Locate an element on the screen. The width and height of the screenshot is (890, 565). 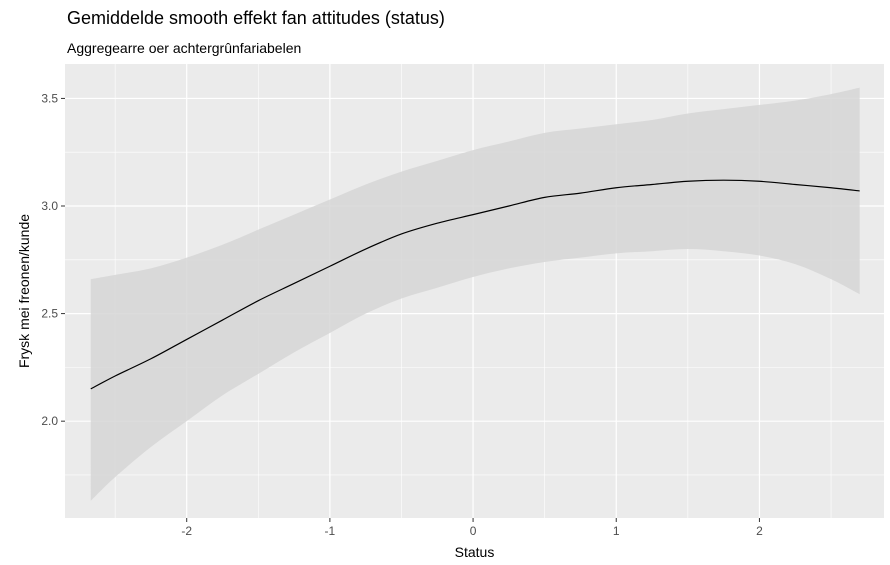
x-tick-label: -2 is located at coordinates (186, 531).